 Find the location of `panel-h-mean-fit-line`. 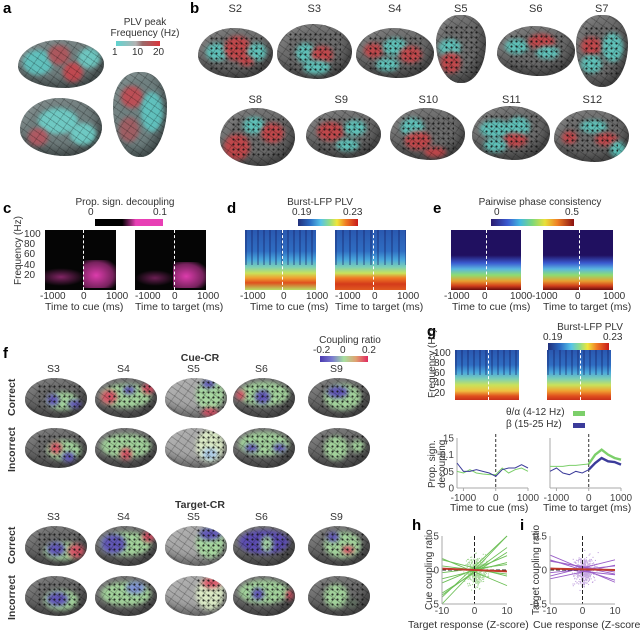

panel-h-mean-fit-line is located at coordinates (474, 570).